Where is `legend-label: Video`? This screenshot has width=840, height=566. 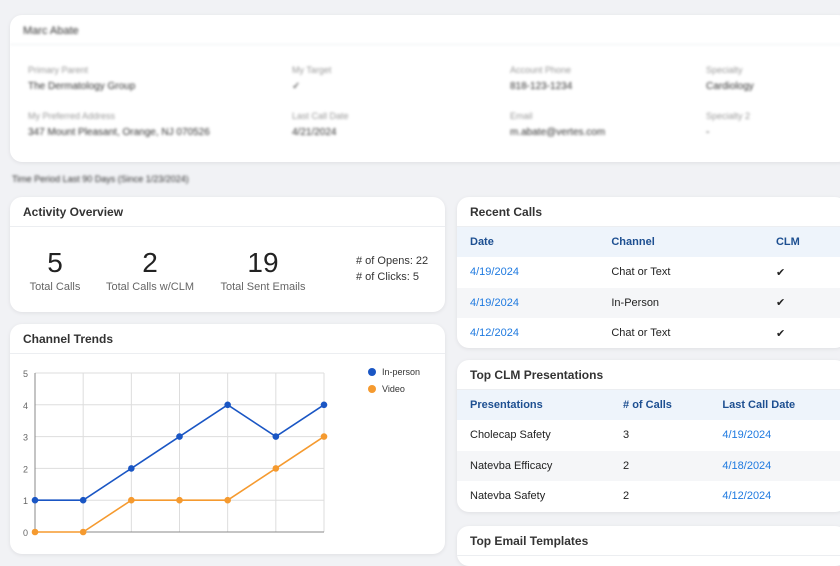
legend-label: Video is located at coordinates (393, 389).